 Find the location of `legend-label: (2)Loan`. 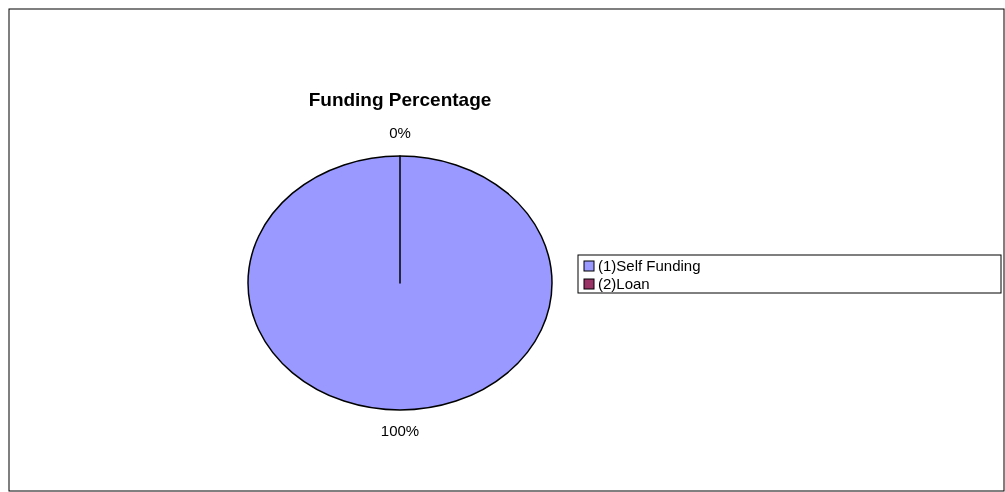

legend-label: (2)Loan is located at coordinates (624, 283).